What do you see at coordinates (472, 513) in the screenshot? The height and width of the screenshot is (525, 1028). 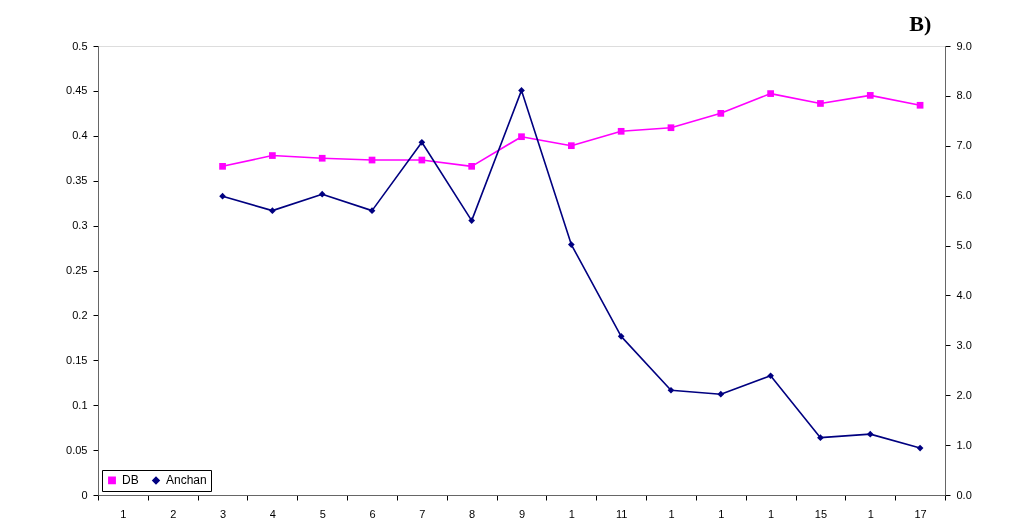 I see `x-tick-label: 8` at bounding box center [472, 513].